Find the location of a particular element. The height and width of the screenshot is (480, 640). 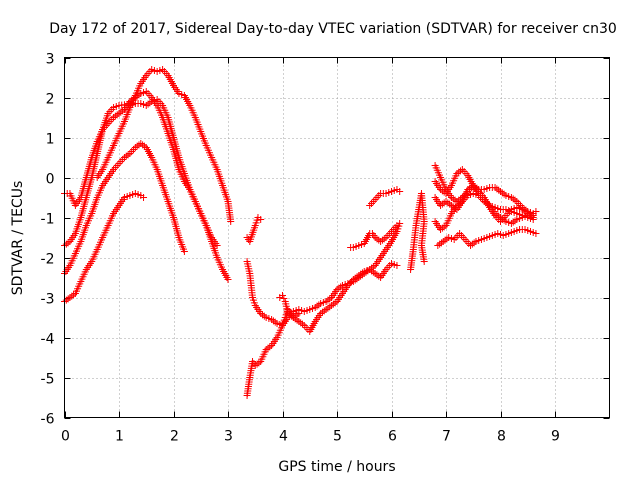

series-s2 is located at coordinates (124, 208).